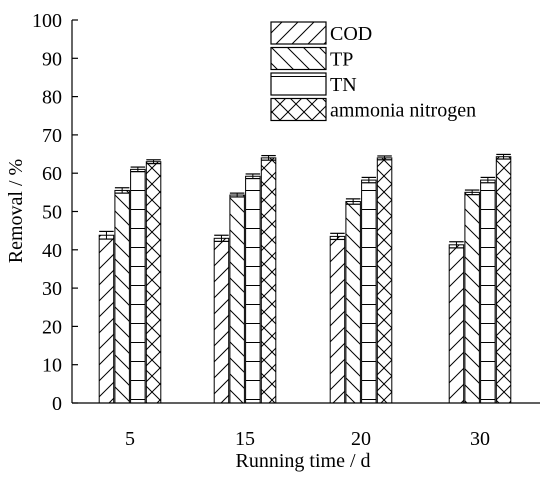 The height and width of the screenshot is (478, 550). I want to click on legend-label: ammonia nitrogen, so click(403, 111).